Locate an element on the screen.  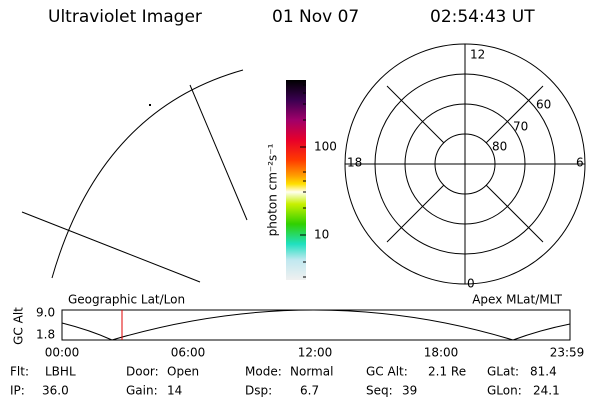
left-title: Geographic Lat/Lon is located at coordinates (126, 300).